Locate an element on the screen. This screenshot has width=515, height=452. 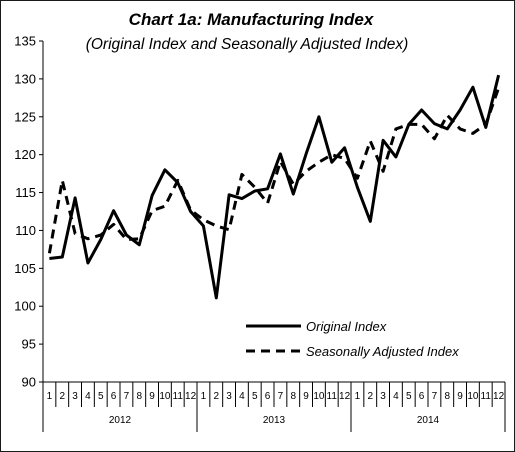
legend: Original Index Seasonally Adjusted Index is located at coordinates (352, 339).